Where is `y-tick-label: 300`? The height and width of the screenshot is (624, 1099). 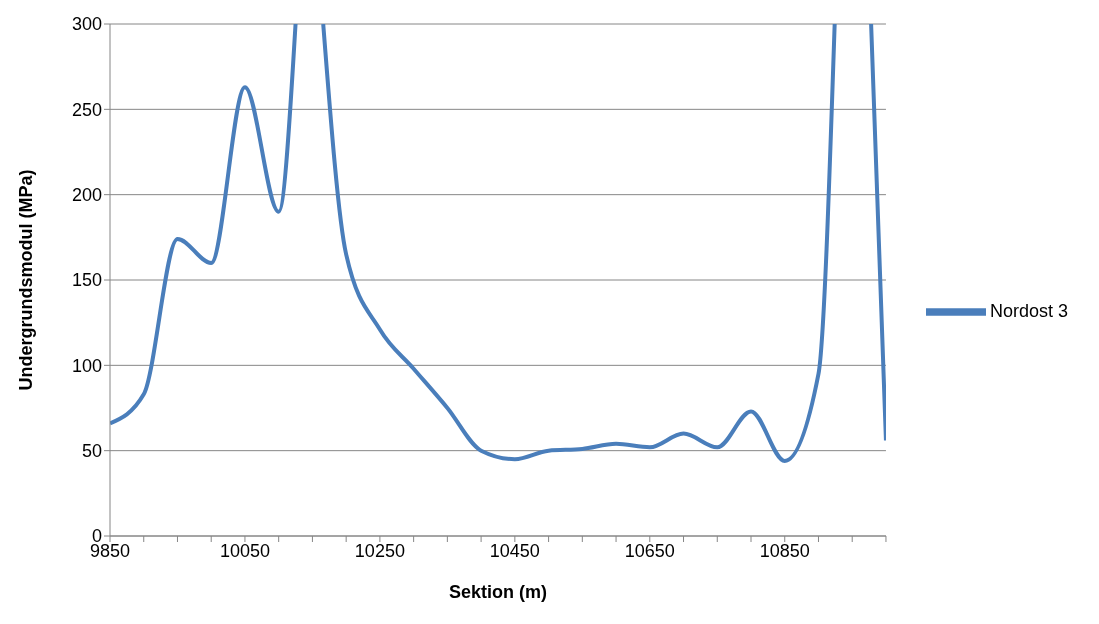
y-tick-label: 300 is located at coordinates (86, 24).